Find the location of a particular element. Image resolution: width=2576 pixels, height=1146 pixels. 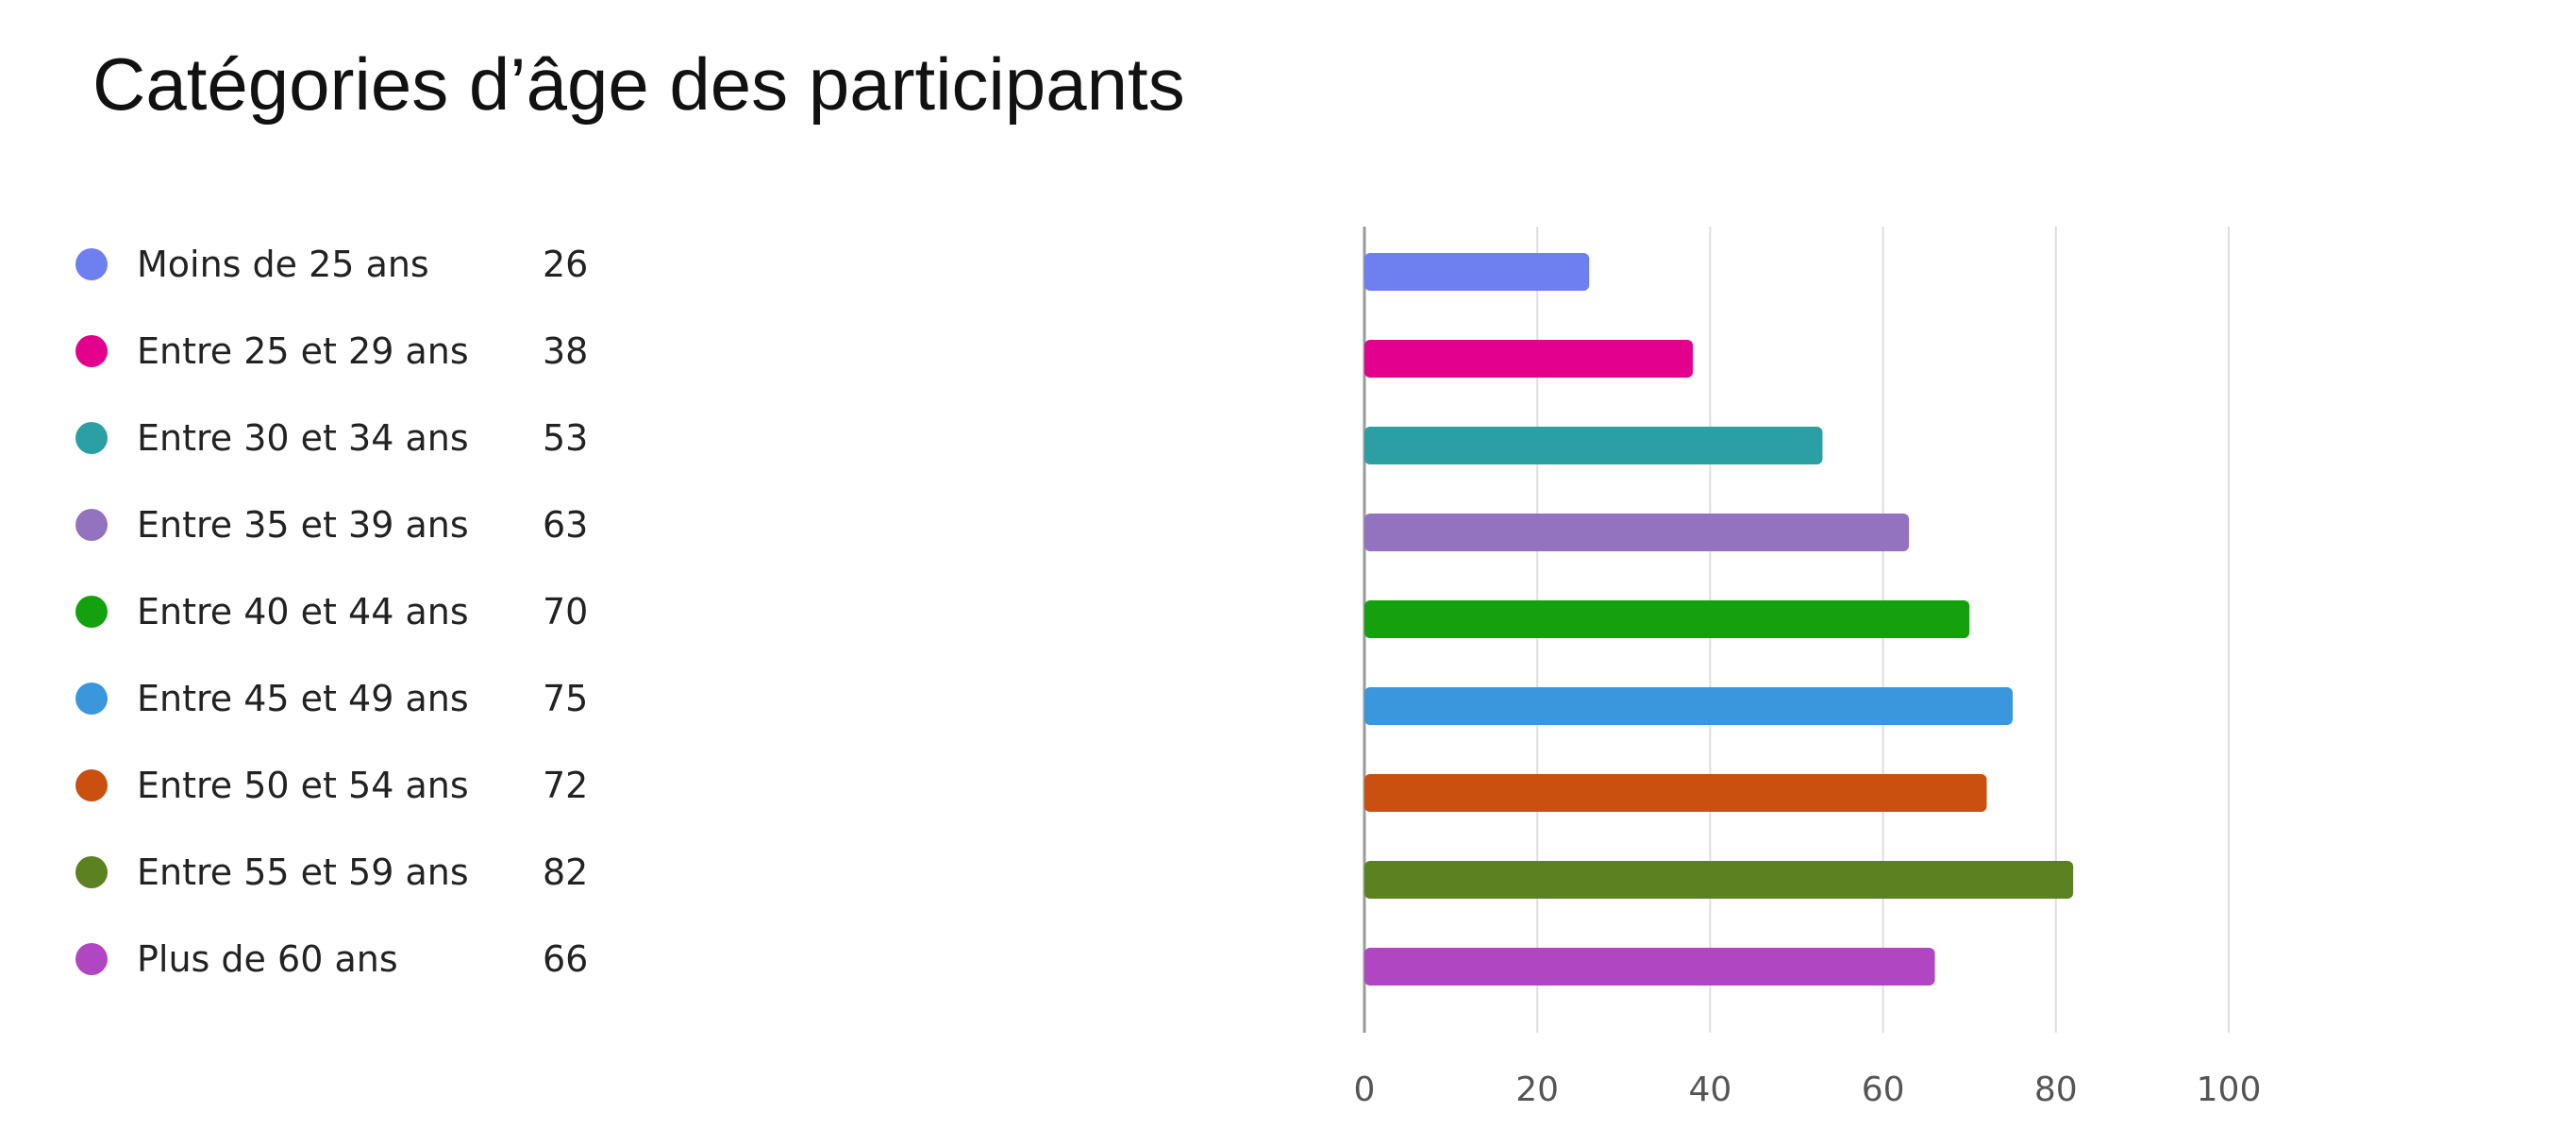

legend-value: 72 is located at coordinates (566, 786).